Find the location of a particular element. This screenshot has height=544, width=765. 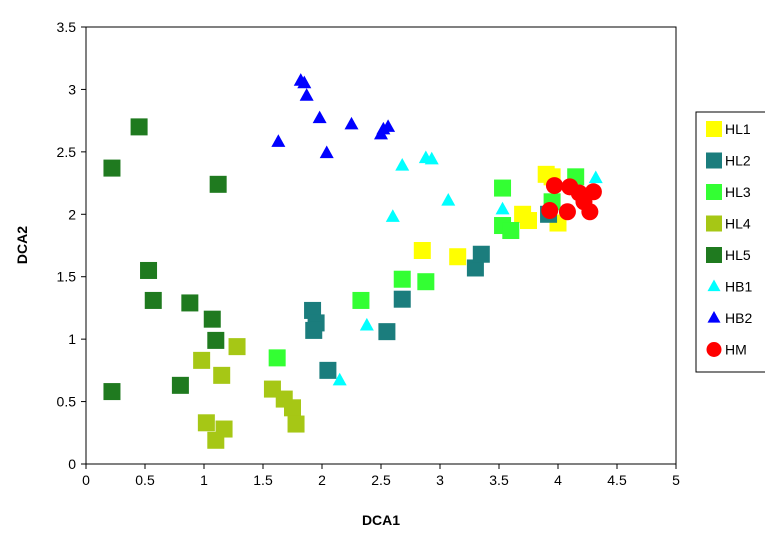

legend-box is located at coordinates (730, 242).